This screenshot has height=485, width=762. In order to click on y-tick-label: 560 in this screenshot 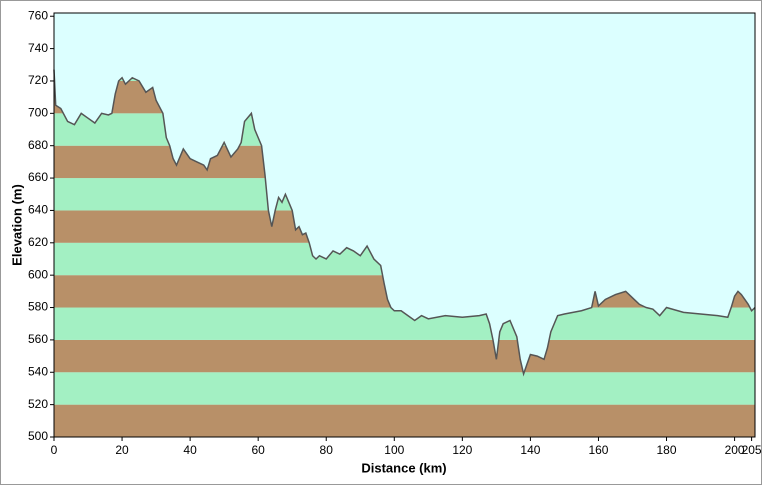, I will do `click(38, 339)`.